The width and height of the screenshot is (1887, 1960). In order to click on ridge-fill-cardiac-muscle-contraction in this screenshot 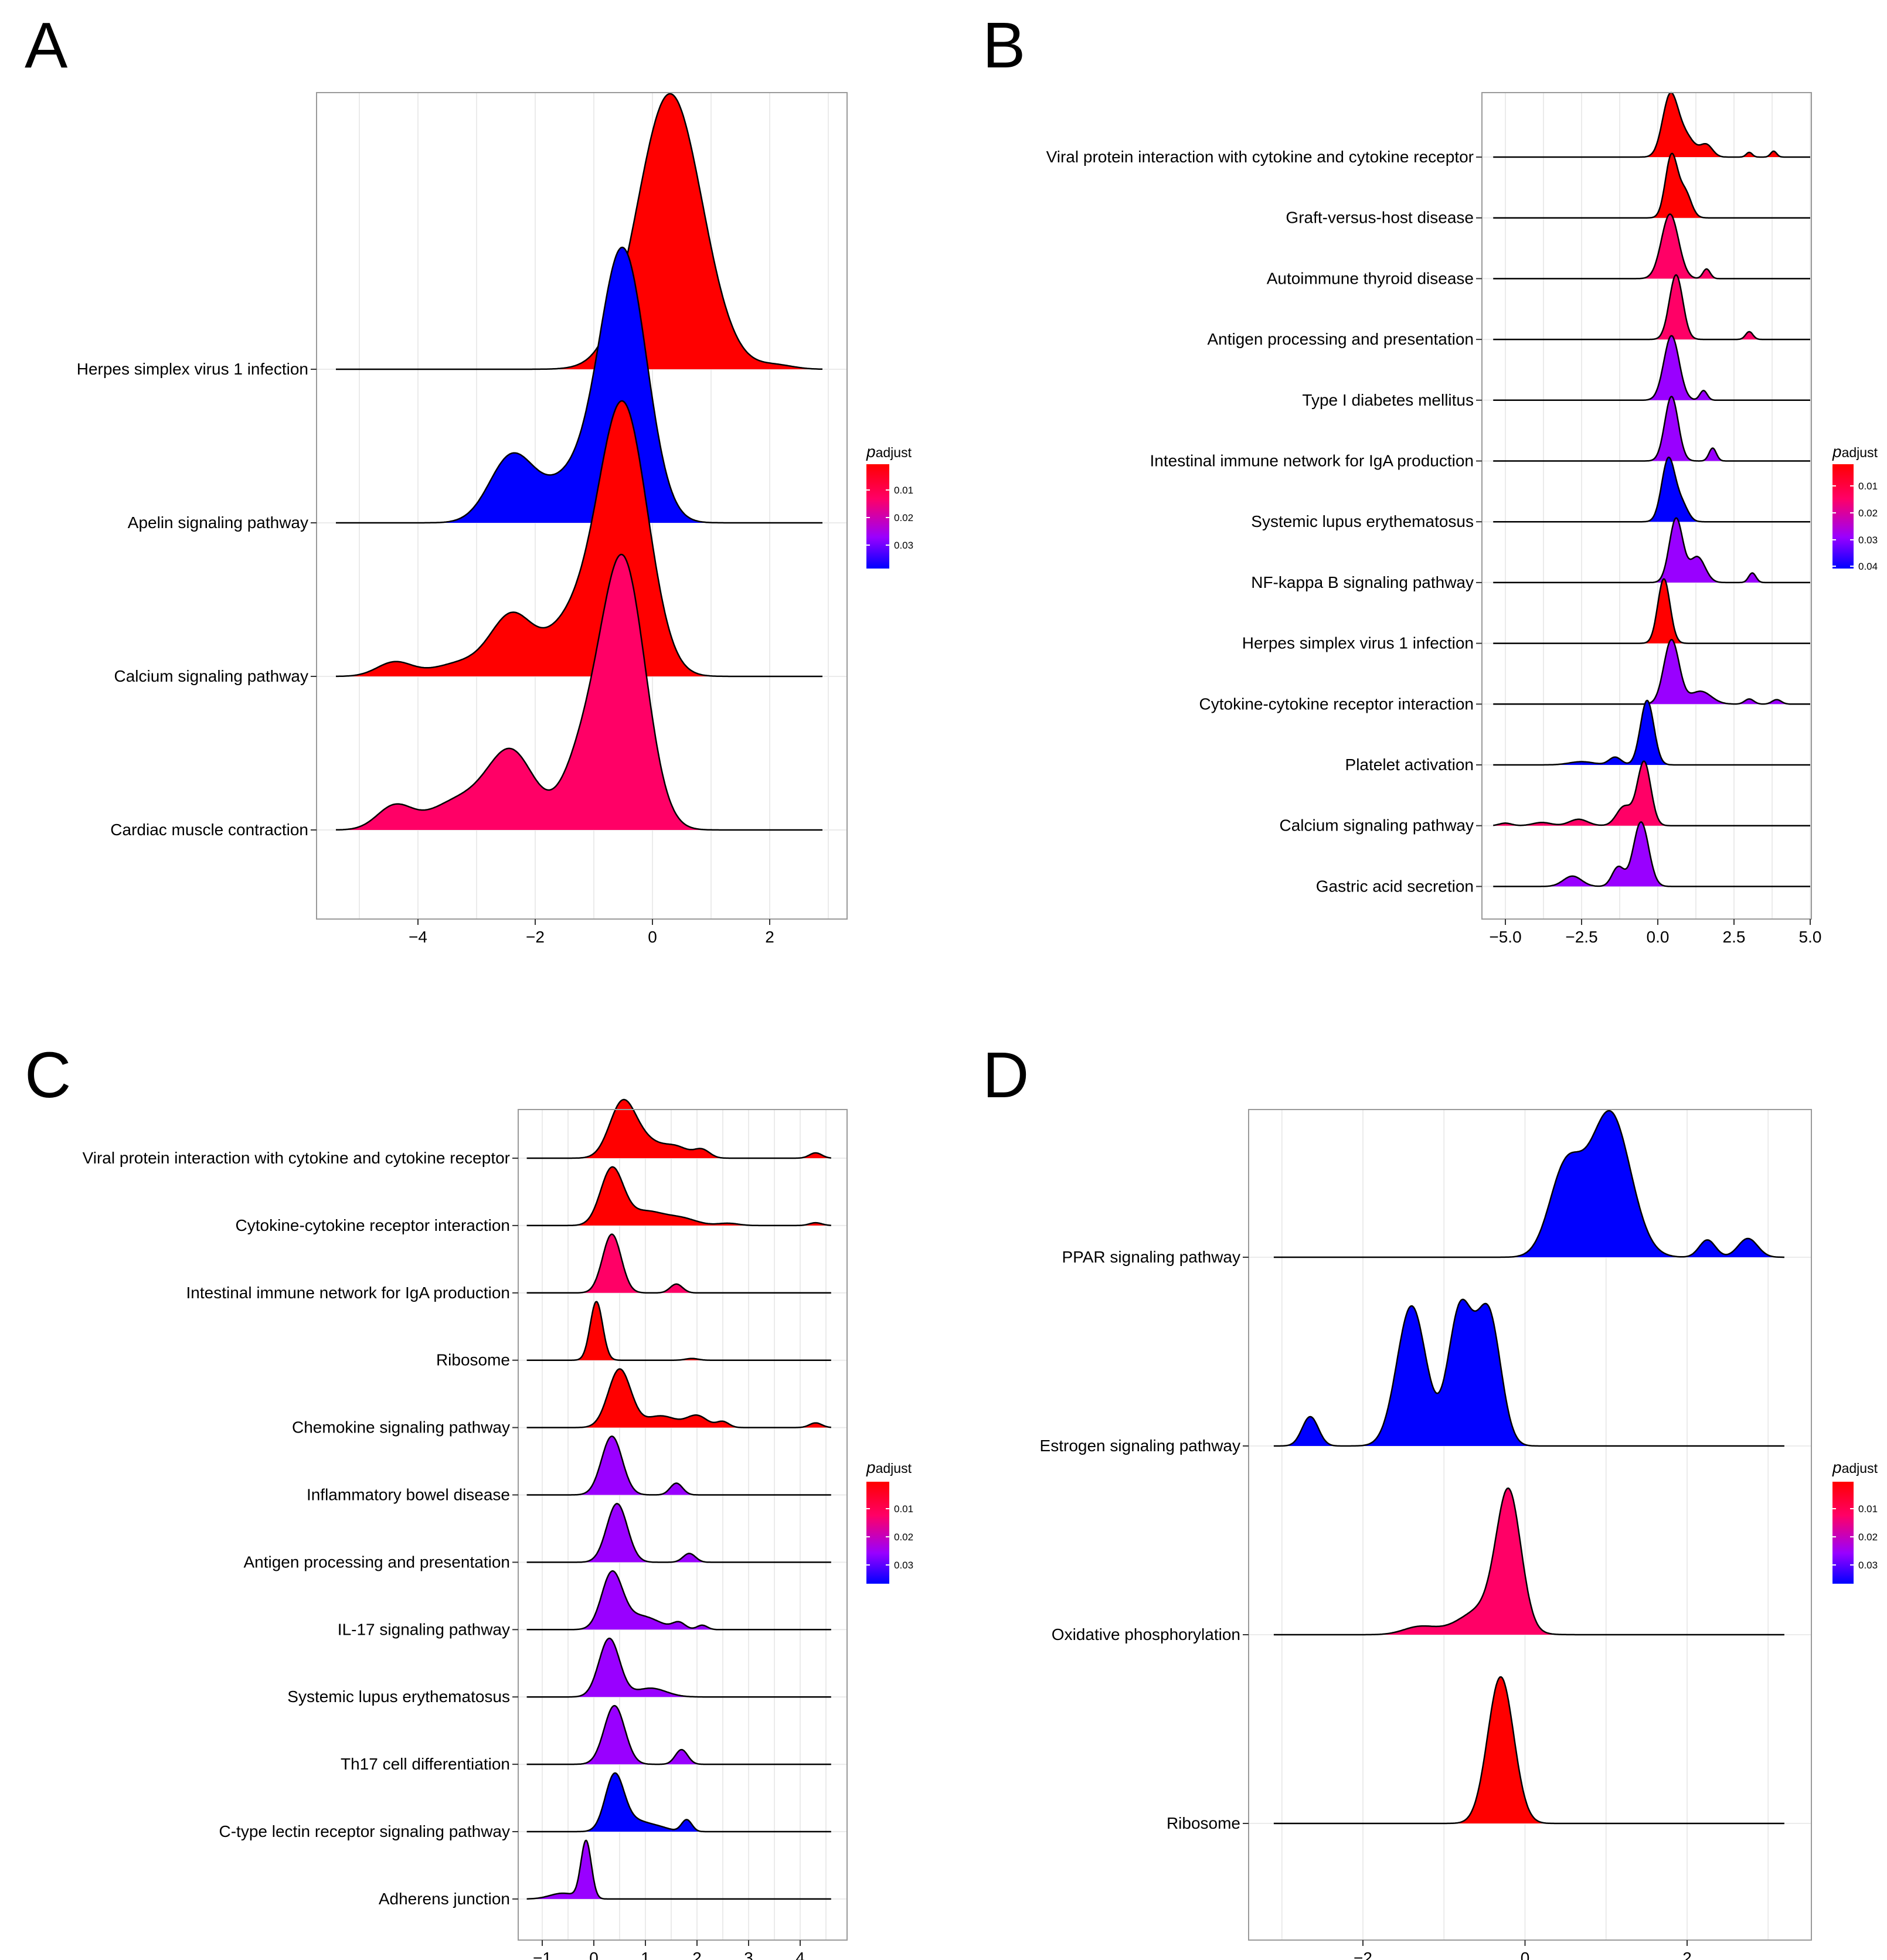, I will do `click(579, 692)`.